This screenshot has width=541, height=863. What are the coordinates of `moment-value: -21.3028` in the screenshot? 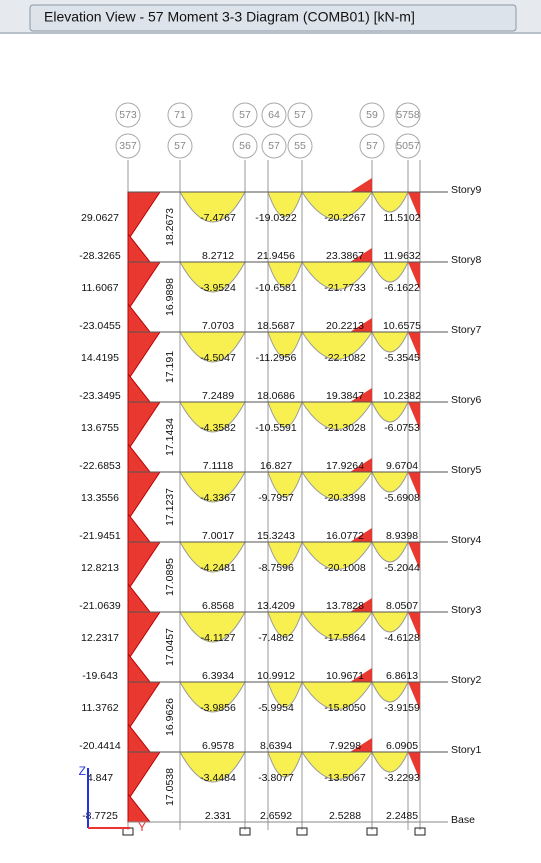 It's located at (345, 428).